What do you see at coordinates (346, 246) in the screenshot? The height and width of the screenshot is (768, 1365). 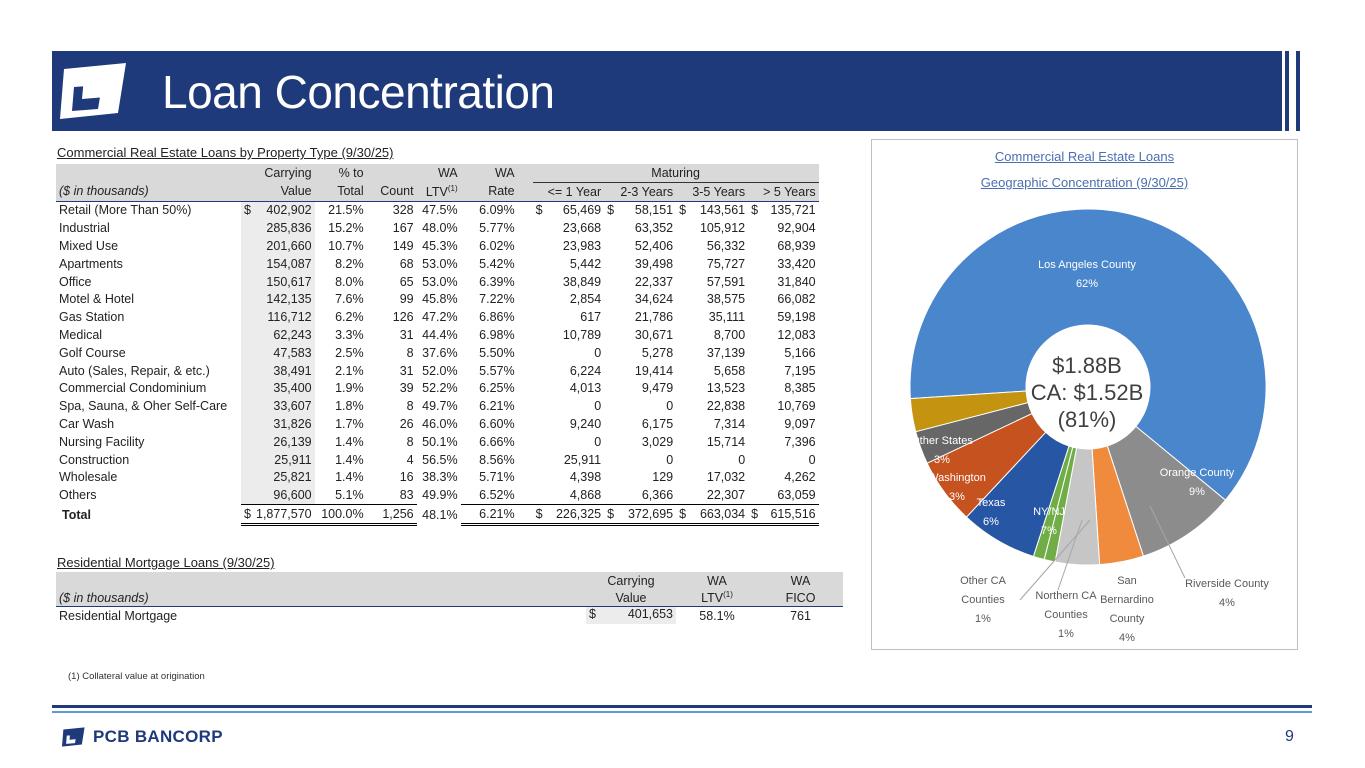 I see `pct-total: 10.7%` at bounding box center [346, 246].